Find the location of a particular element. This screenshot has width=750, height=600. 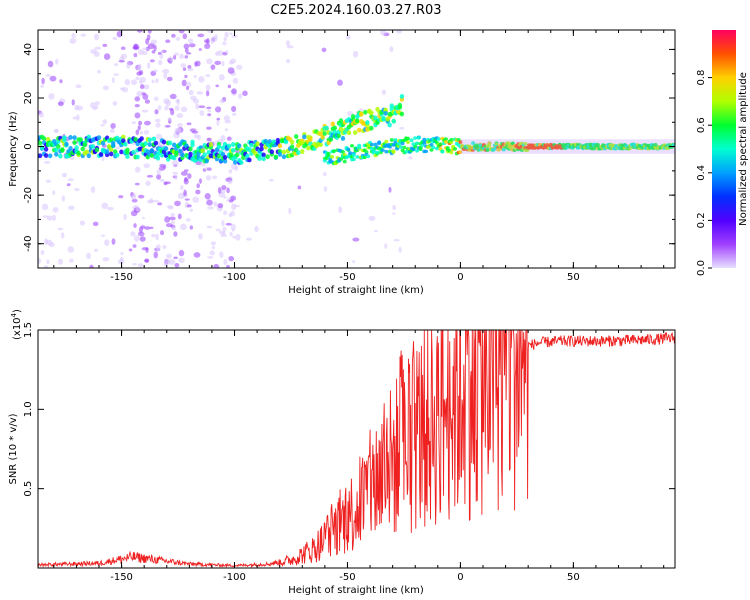

x-tick-label: 50 is located at coordinates (573, 277).